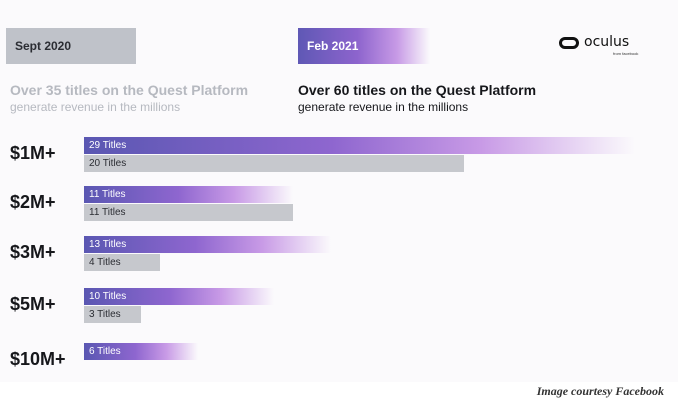 The height and width of the screenshot is (405, 678). Describe the element at coordinates (188, 194) in the screenshot. I see `bar-feb-2021-2m: 11 Titles` at that location.